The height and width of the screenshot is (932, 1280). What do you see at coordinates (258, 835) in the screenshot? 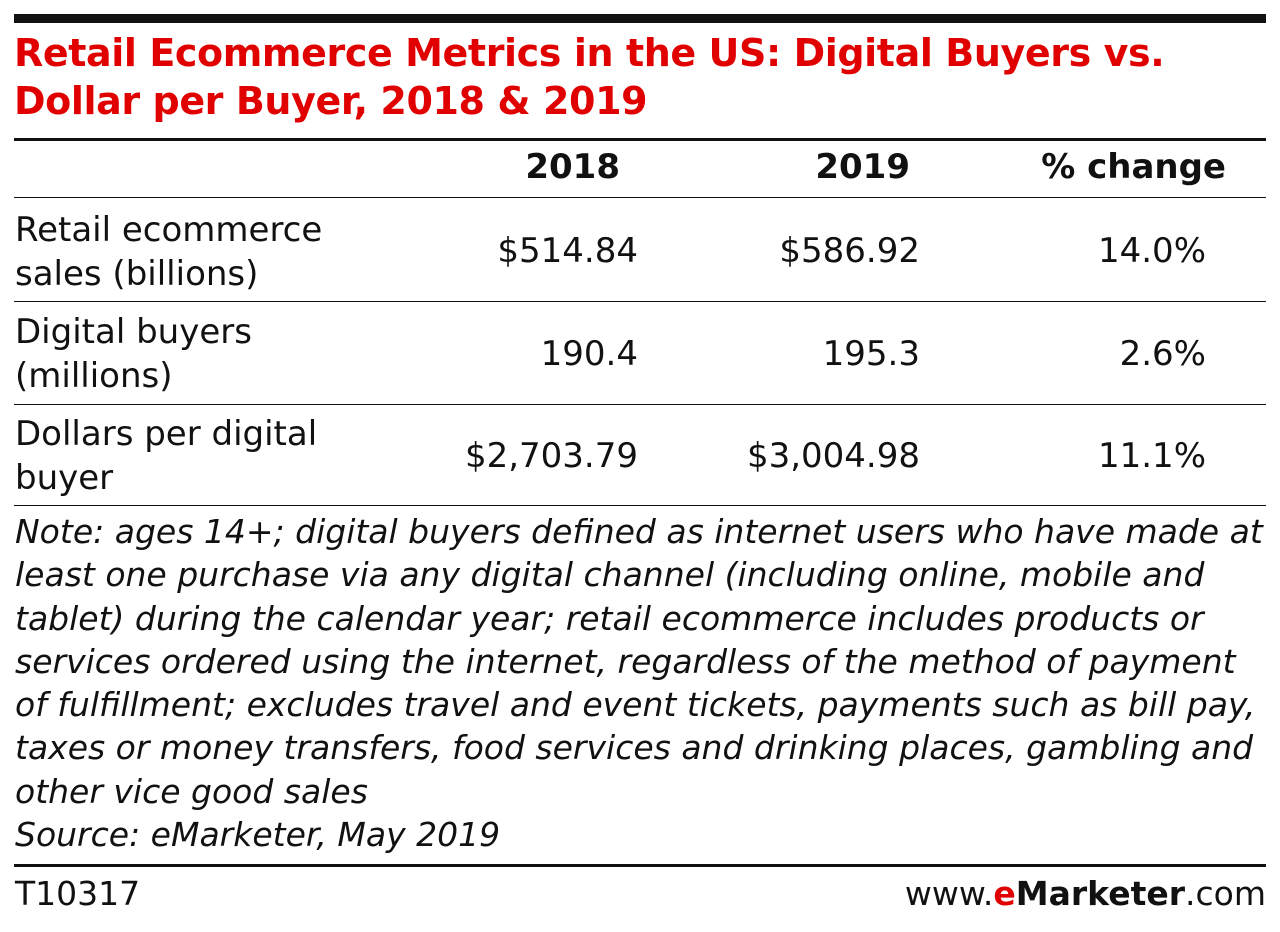
I see `source-text: Source: eMarketer, May 2019` at bounding box center [258, 835].